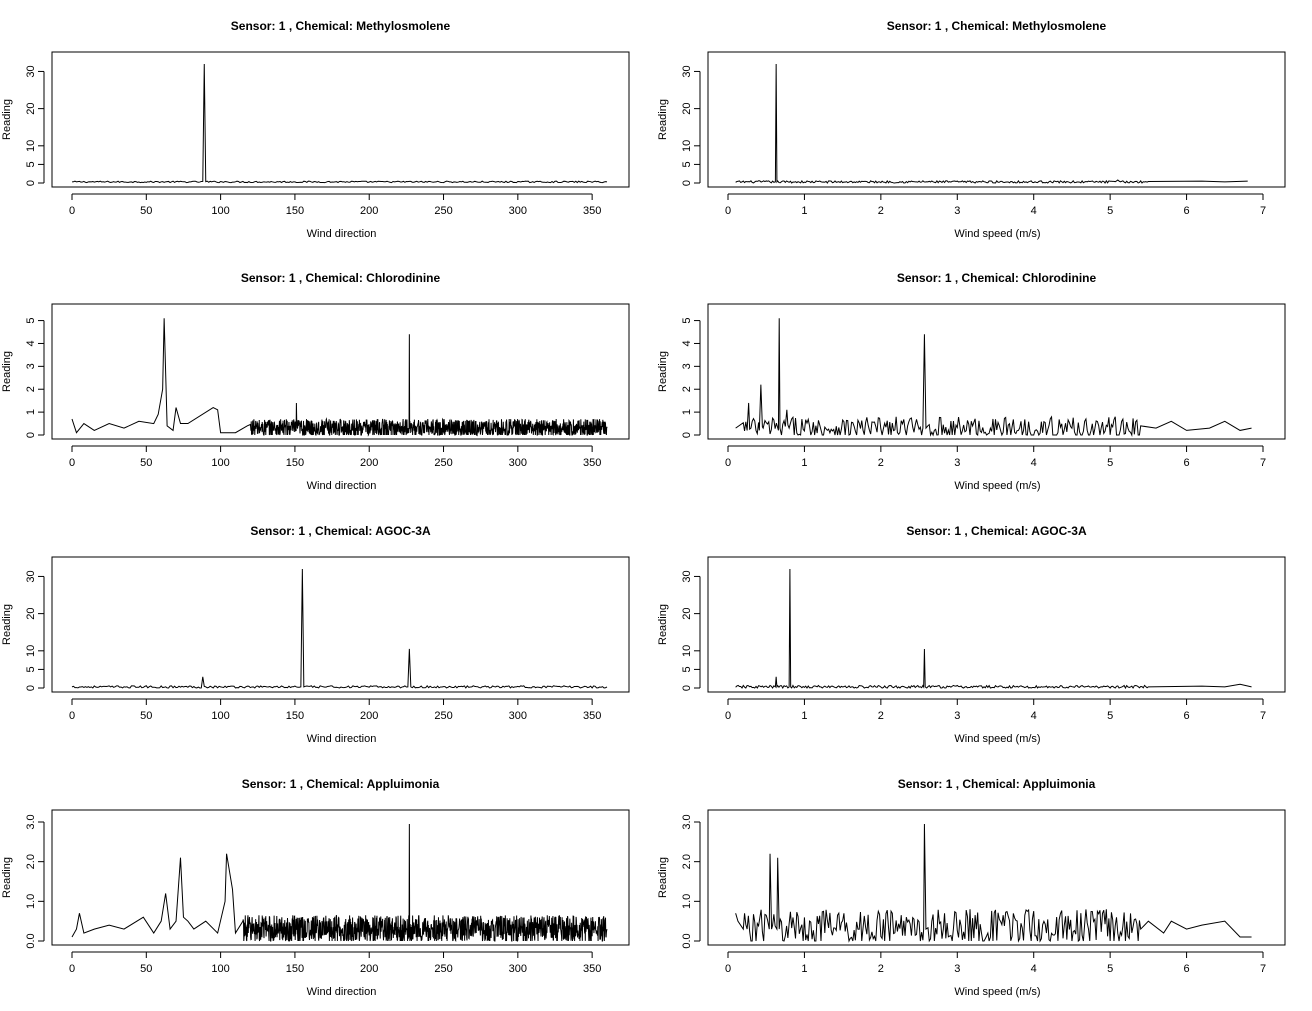 The width and height of the screenshot is (1312, 1011). What do you see at coordinates (687, 821) in the screenshot?
I see `y-tick-label: 3.0` at bounding box center [687, 821].